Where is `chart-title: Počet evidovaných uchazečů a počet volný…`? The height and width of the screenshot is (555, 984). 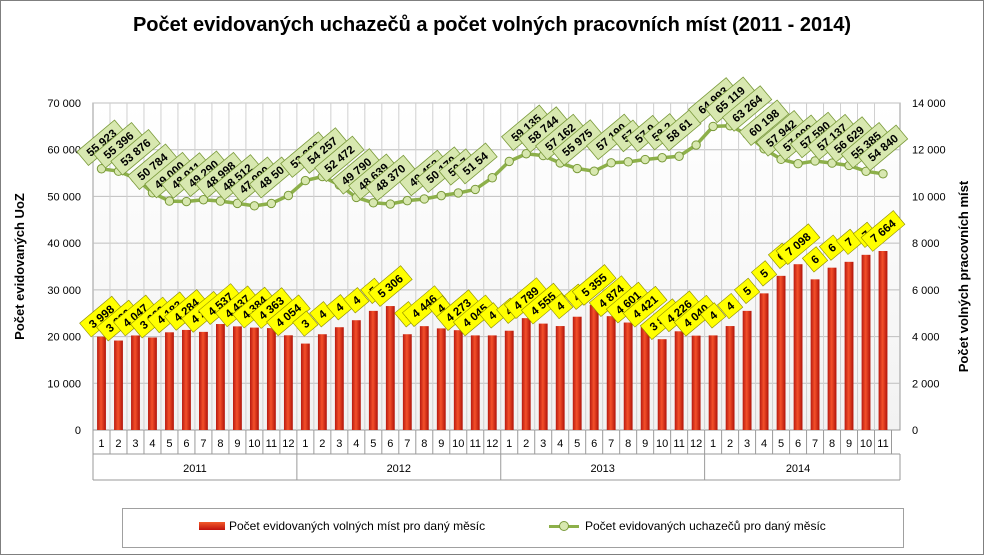 chart-title: Počet evidovaných uchazečů a počet volný… is located at coordinates (492, 25).